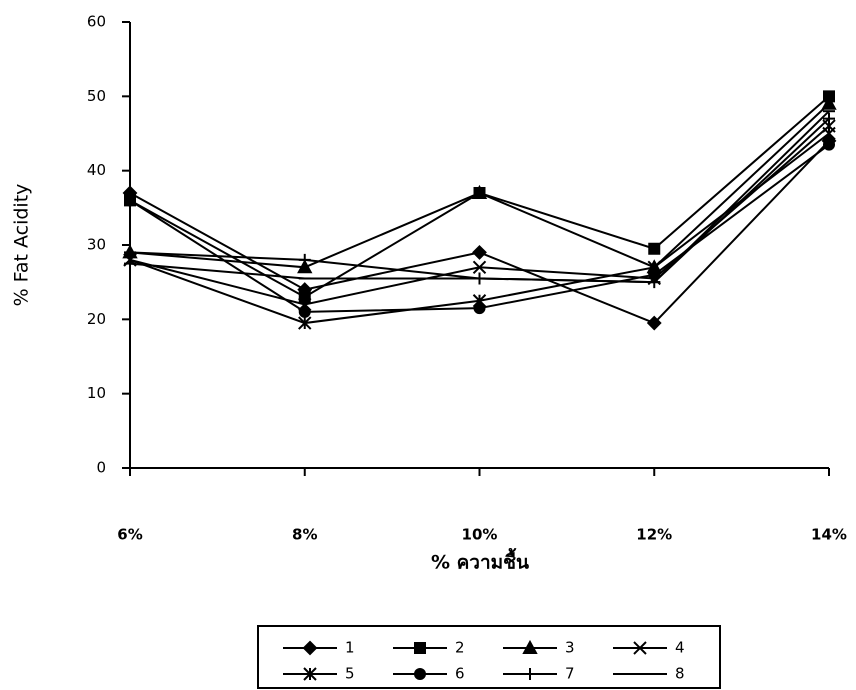 This screenshot has width=856, height=690. Describe the element at coordinates (829, 535) in the screenshot. I see `x-tick-label: 14%` at that location.